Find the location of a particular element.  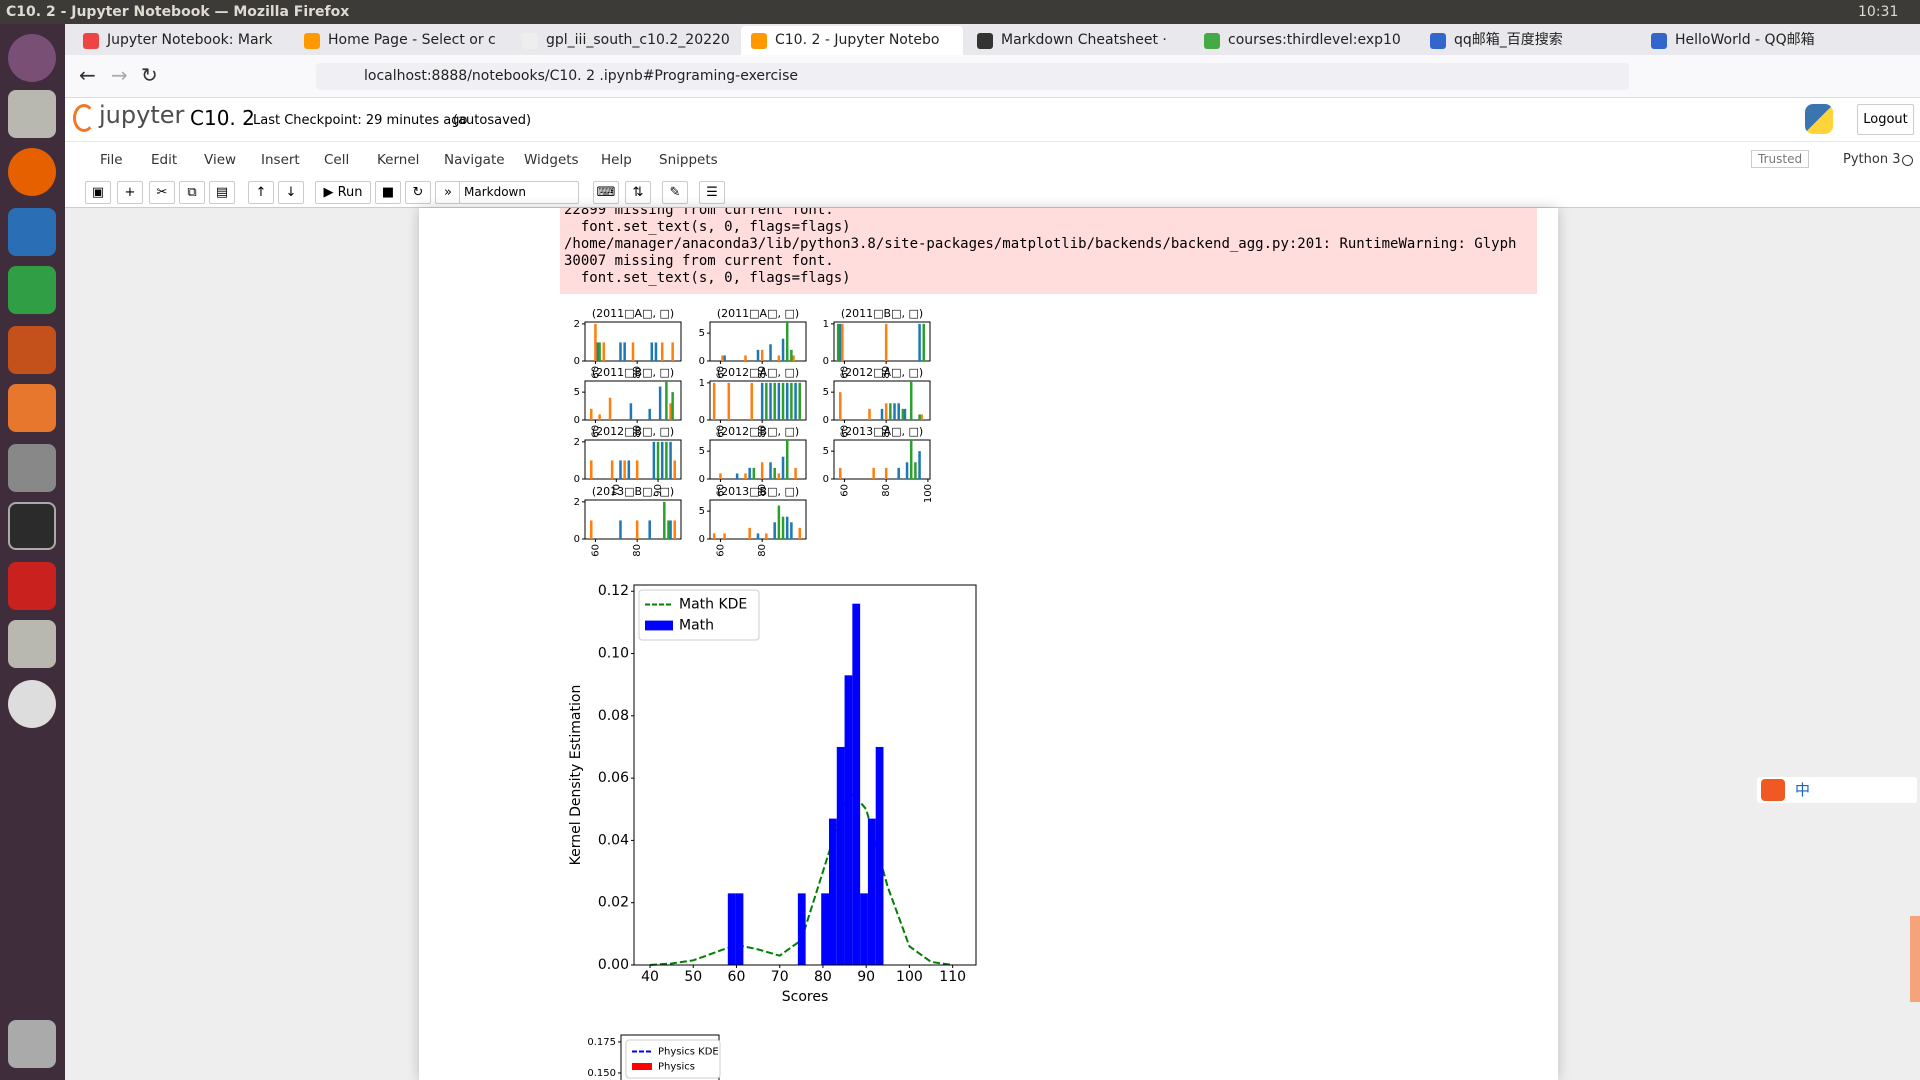

back-button: ← is located at coordinates (87, 75).